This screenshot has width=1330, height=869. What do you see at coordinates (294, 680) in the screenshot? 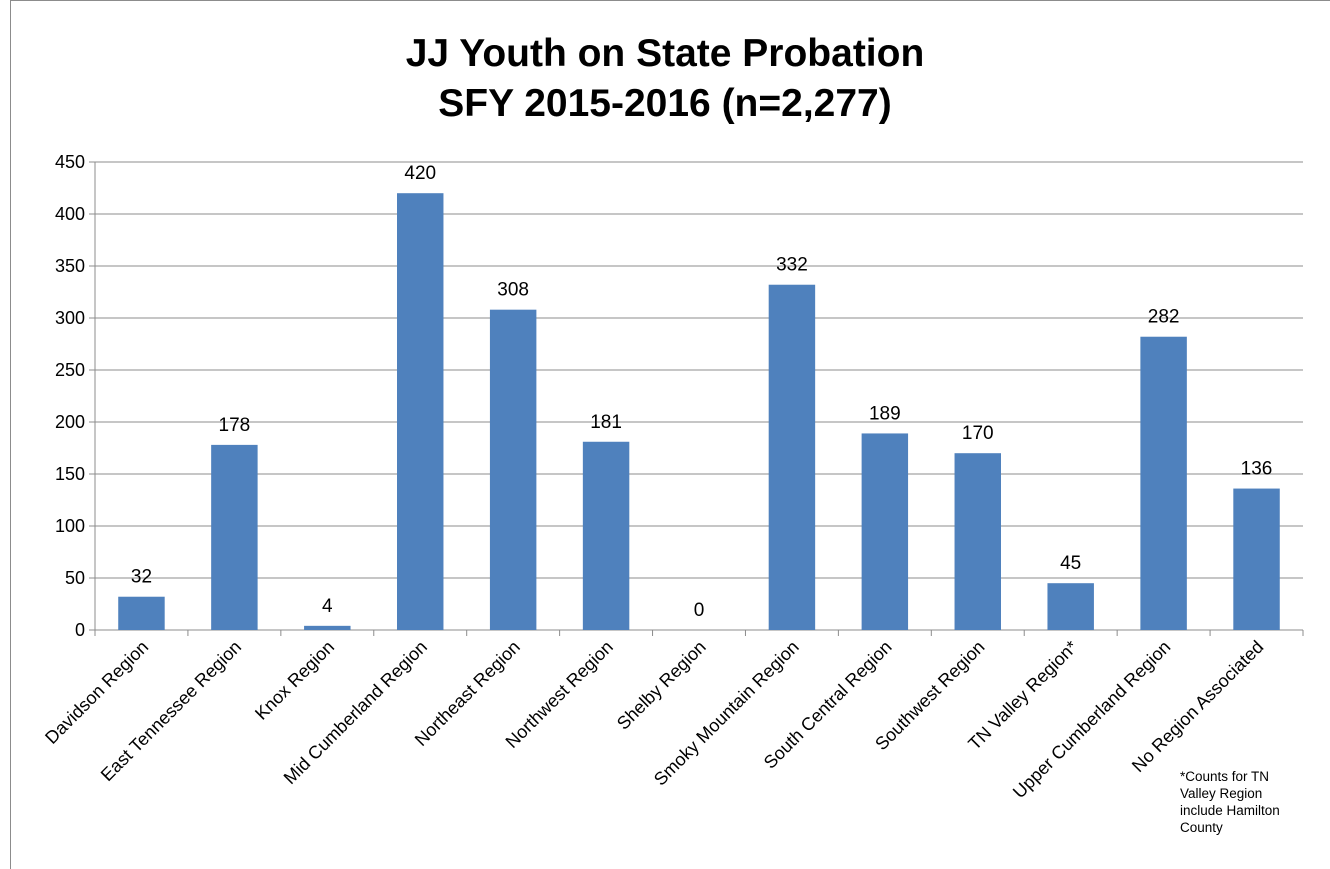
I see `category-label: Knox Region` at bounding box center [294, 680].